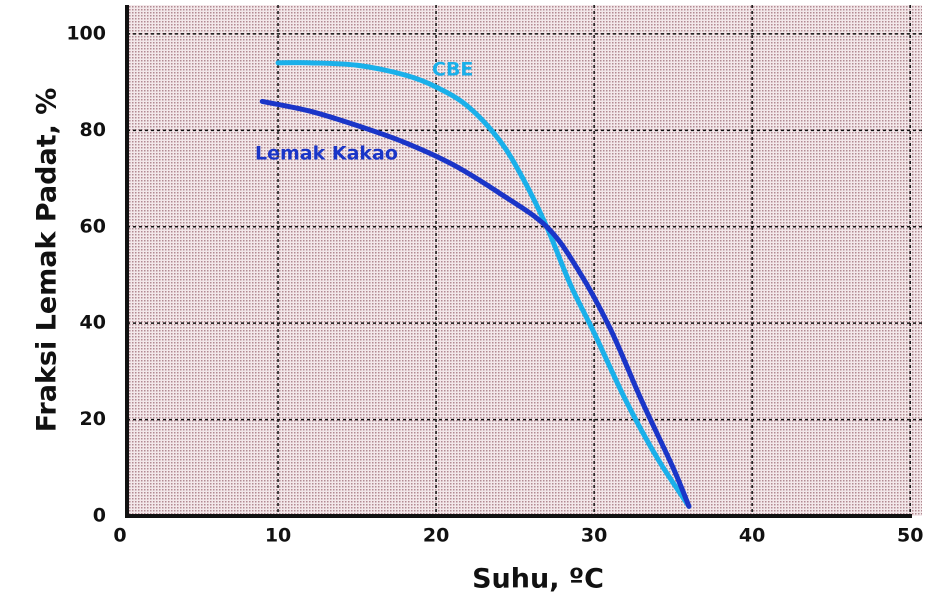 Image resolution: width=930 pixels, height=615 pixels. What do you see at coordinates (594, 536) in the screenshot?
I see `x-tick-label: 30` at bounding box center [594, 536].